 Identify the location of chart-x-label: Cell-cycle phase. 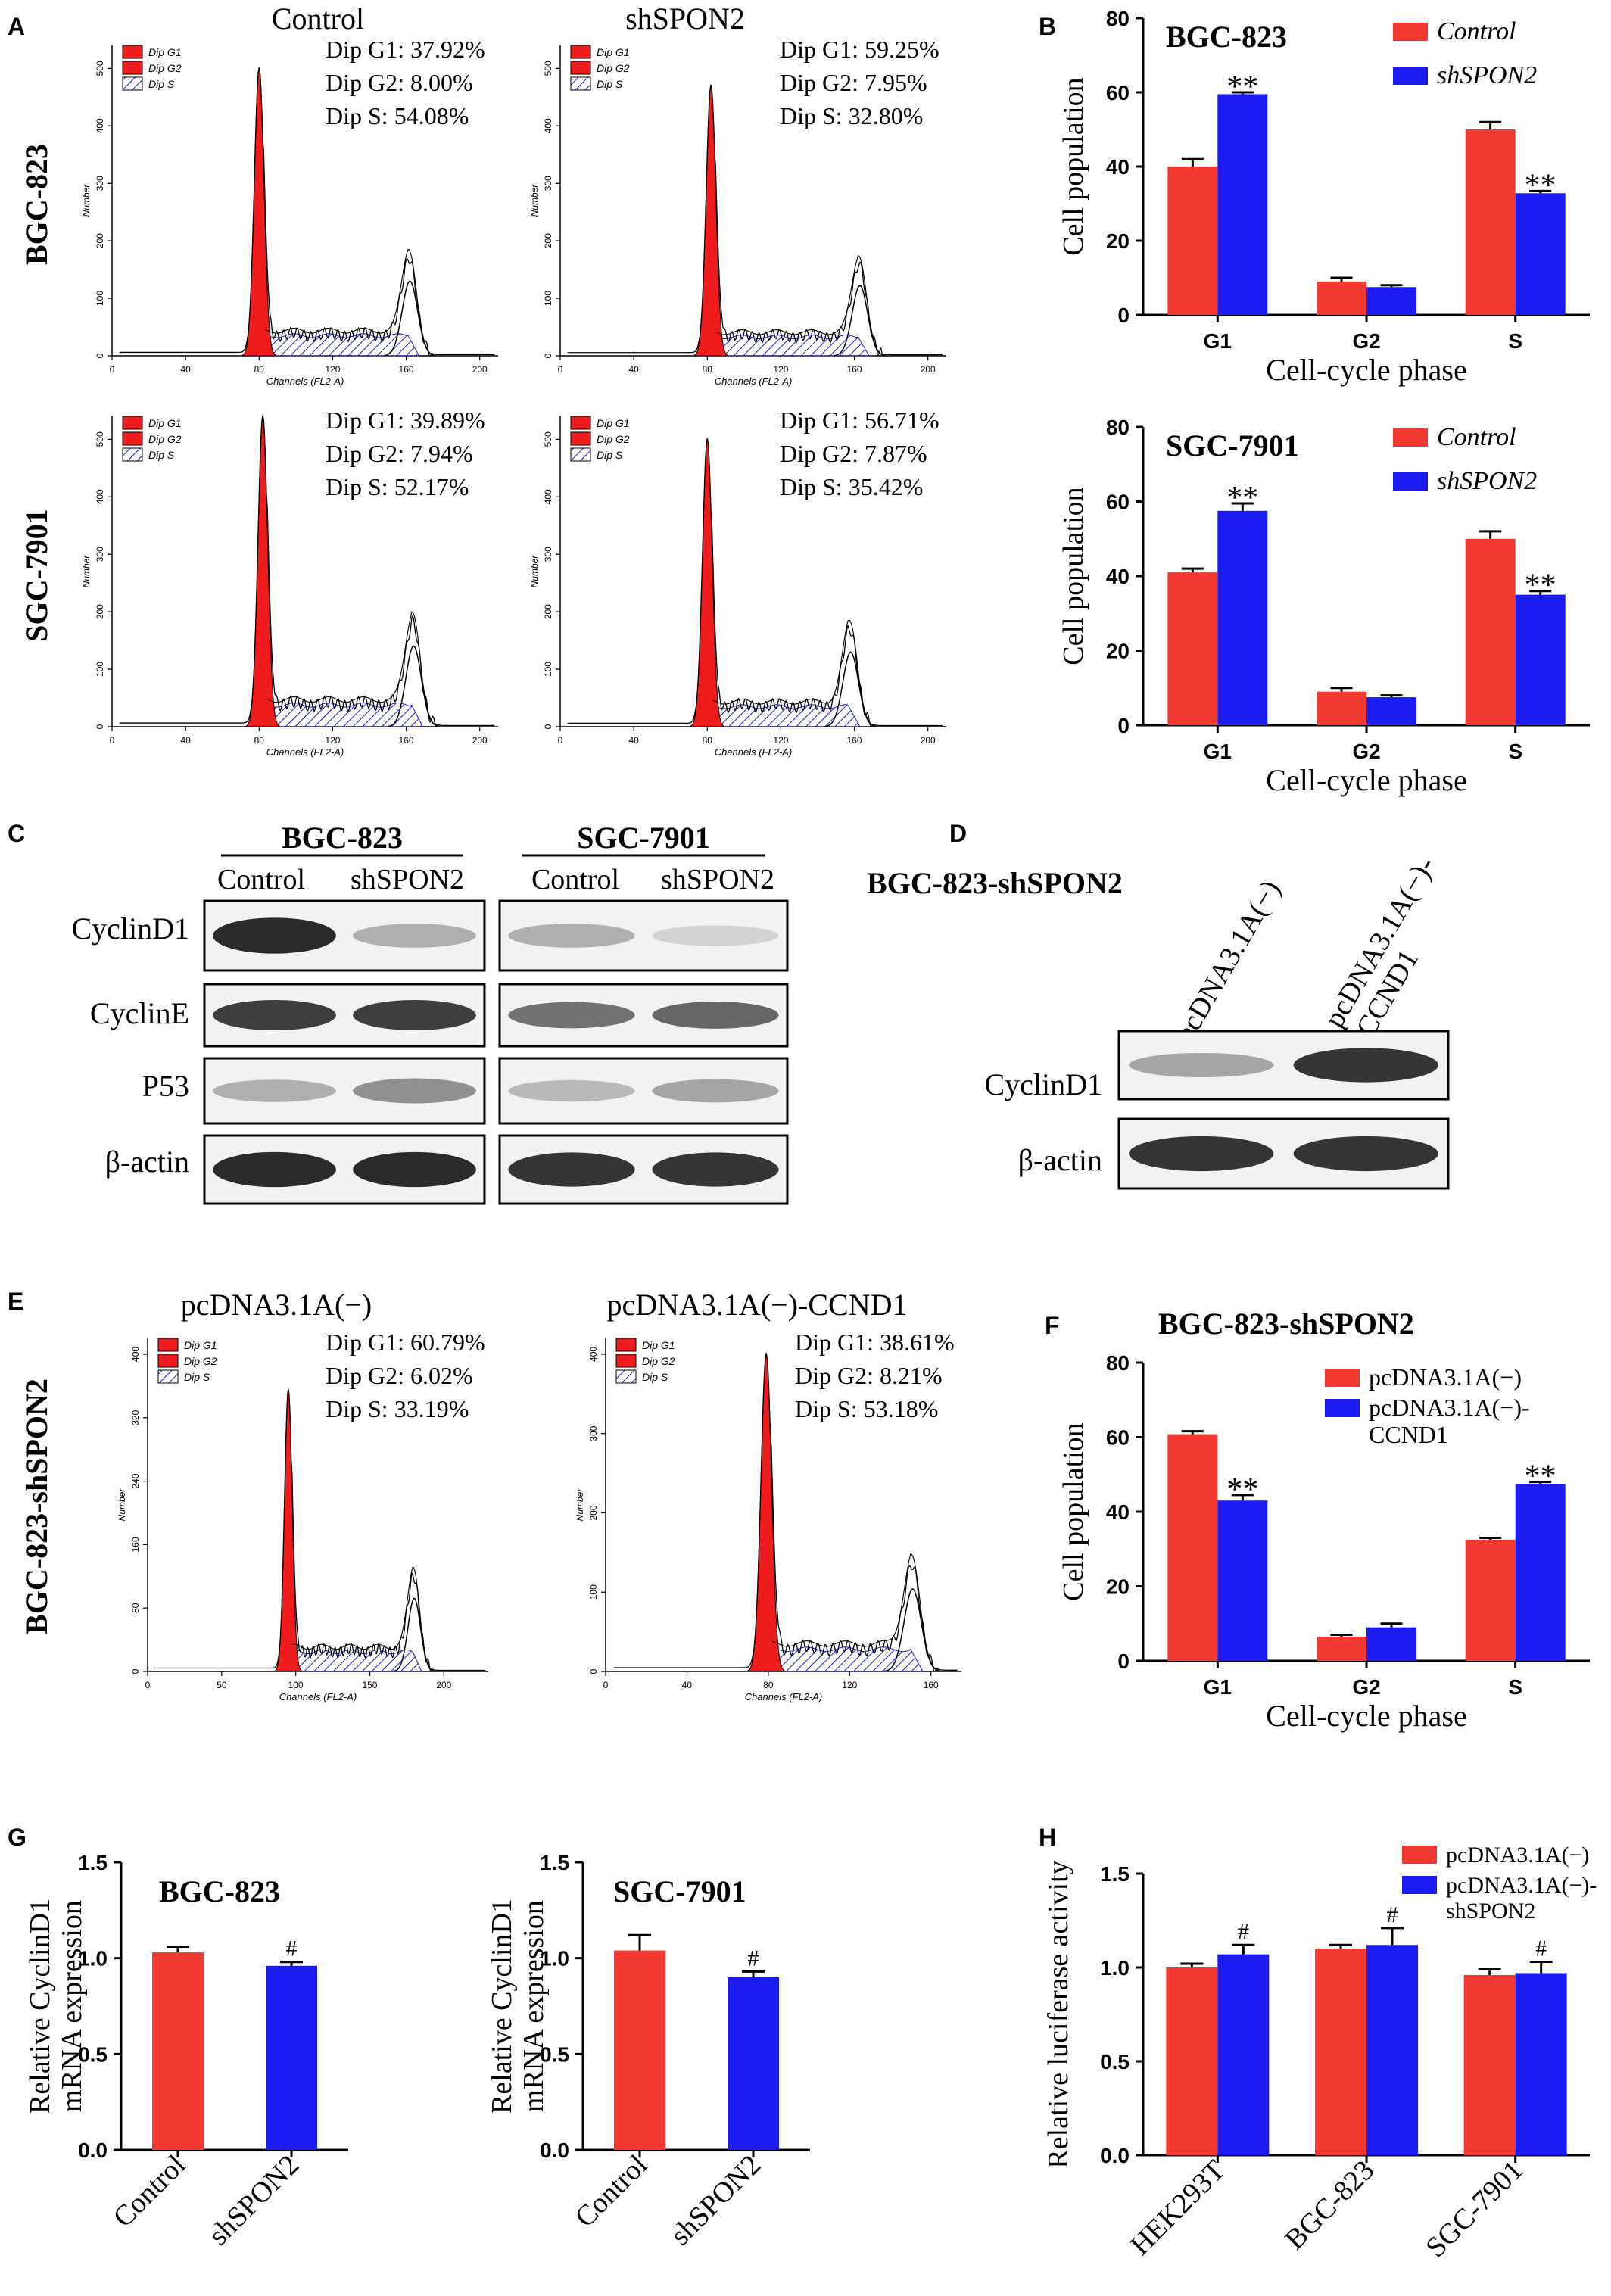
(1366, 370).